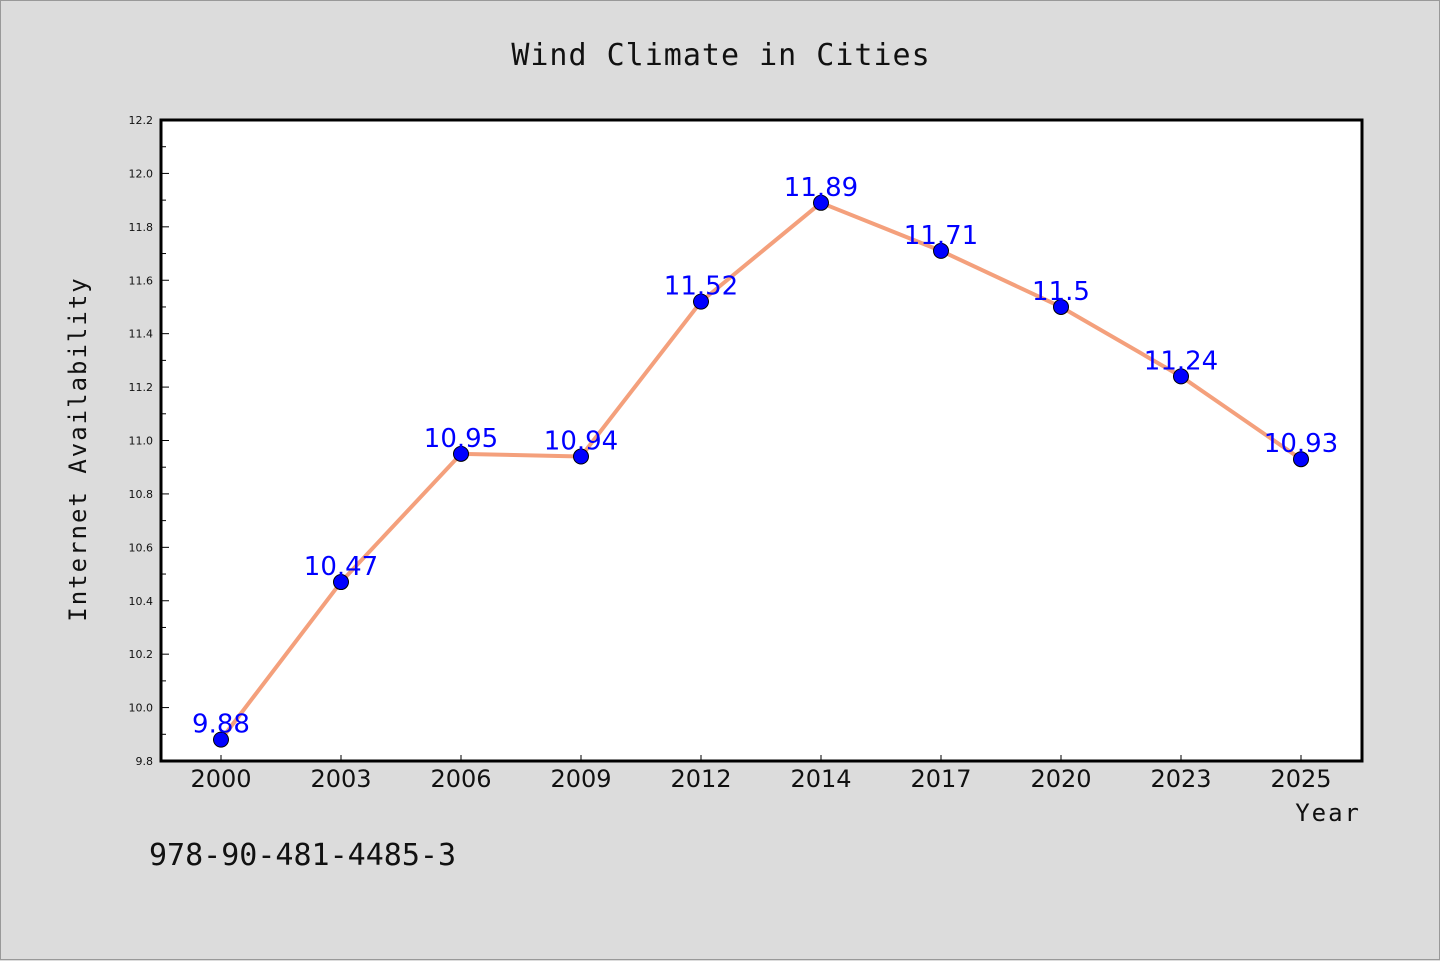 The image size is (1440, 961). I want to click on x-axis: 2000 2003 2006 2009 2012 2014 2017 2020 2023 2025, so click(761, 774).